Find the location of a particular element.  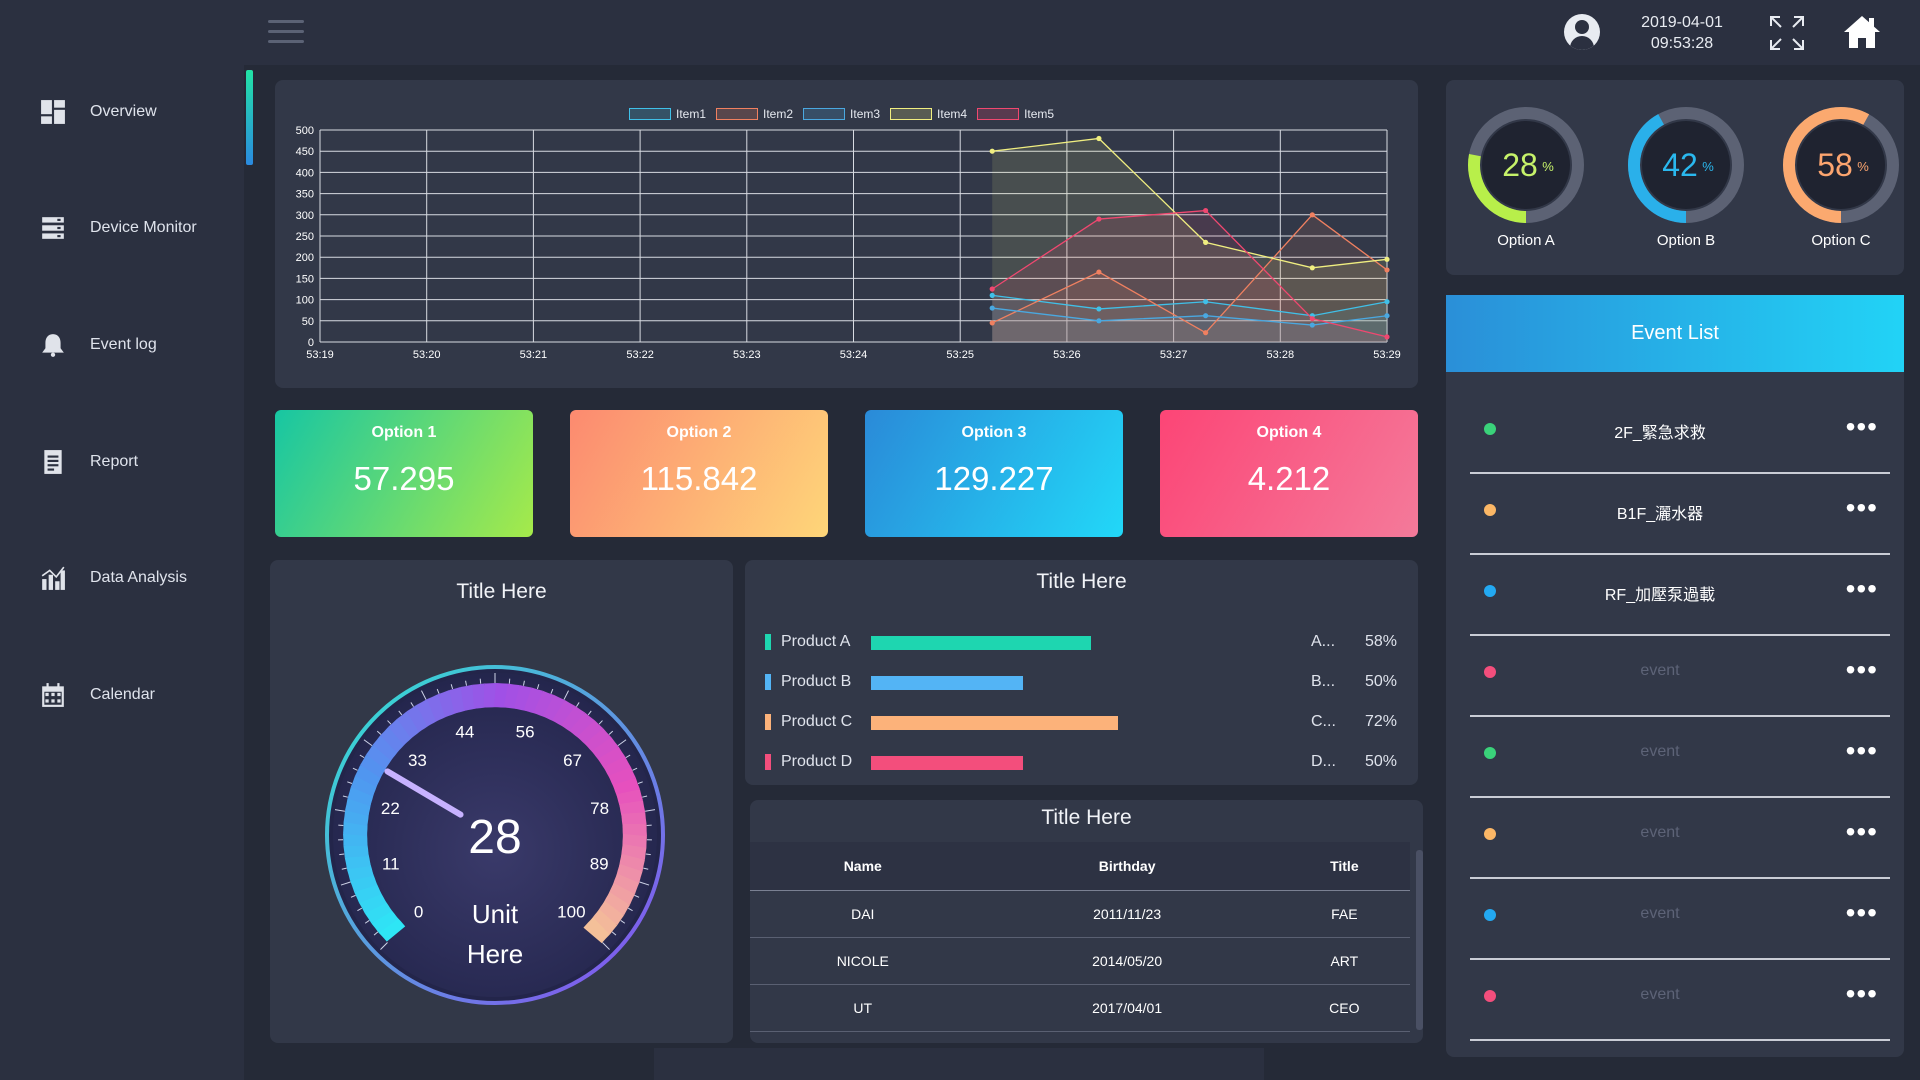

y-tick-label: 150 is located at coordinates (305, 279).